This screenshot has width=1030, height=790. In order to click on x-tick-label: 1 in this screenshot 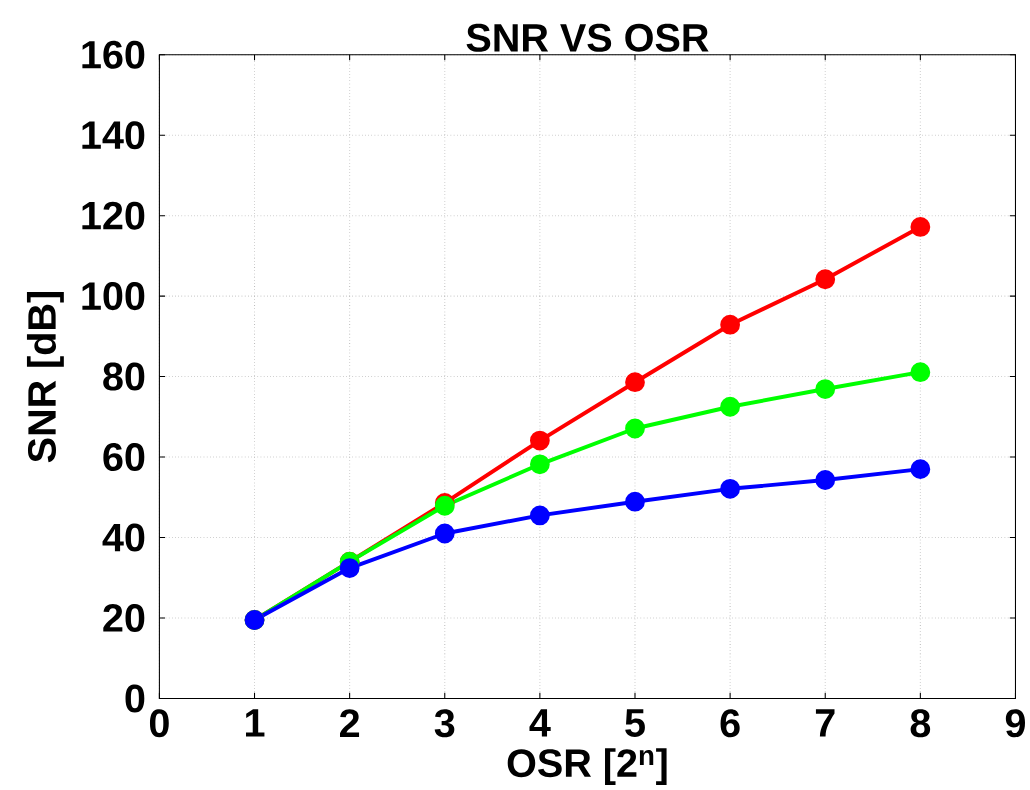, I will do `click(255, 723)`.